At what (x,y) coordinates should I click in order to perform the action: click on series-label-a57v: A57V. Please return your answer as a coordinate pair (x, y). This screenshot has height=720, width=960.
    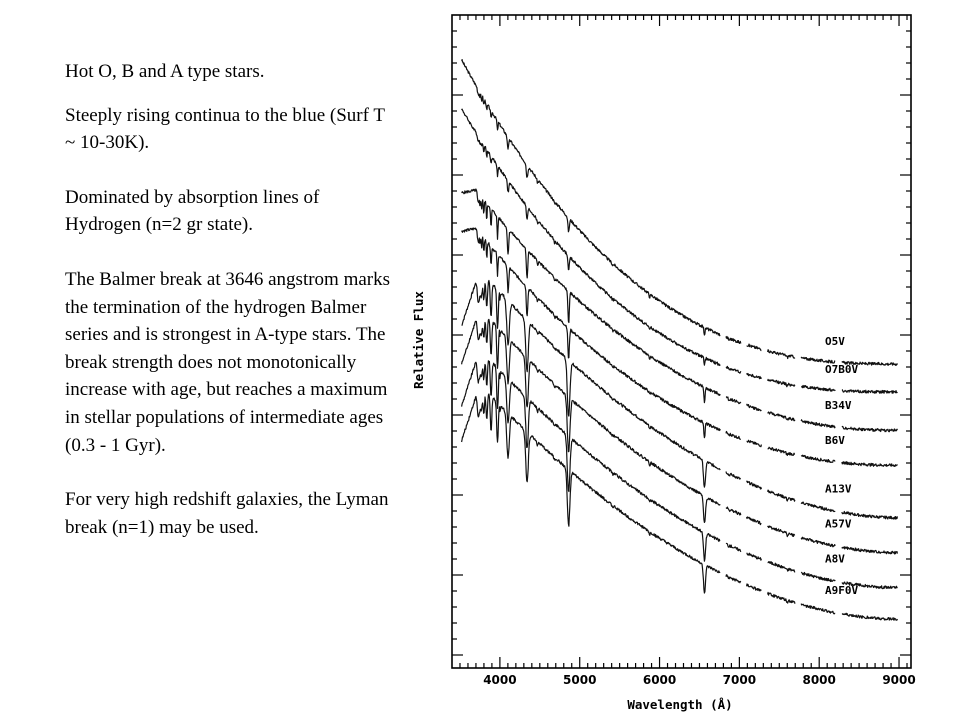
    Looking at the image, I should click on (838, 523).